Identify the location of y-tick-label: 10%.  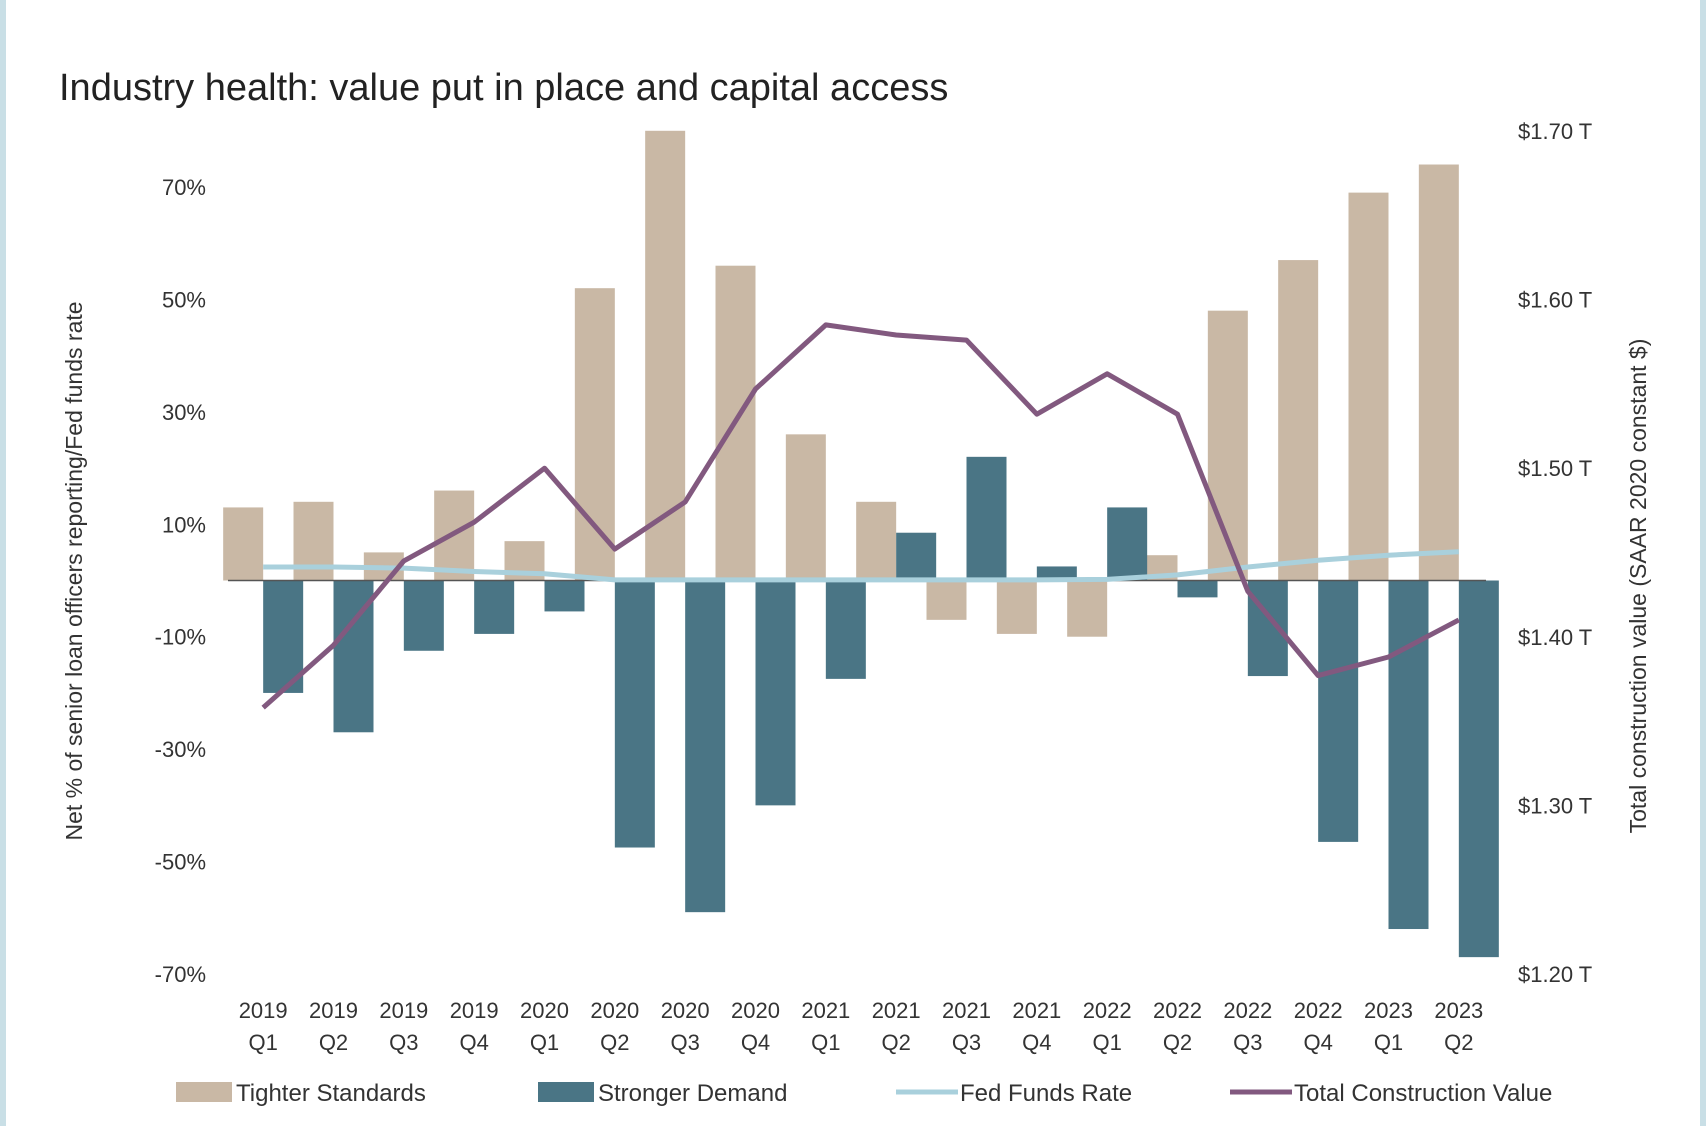
(184, 524).